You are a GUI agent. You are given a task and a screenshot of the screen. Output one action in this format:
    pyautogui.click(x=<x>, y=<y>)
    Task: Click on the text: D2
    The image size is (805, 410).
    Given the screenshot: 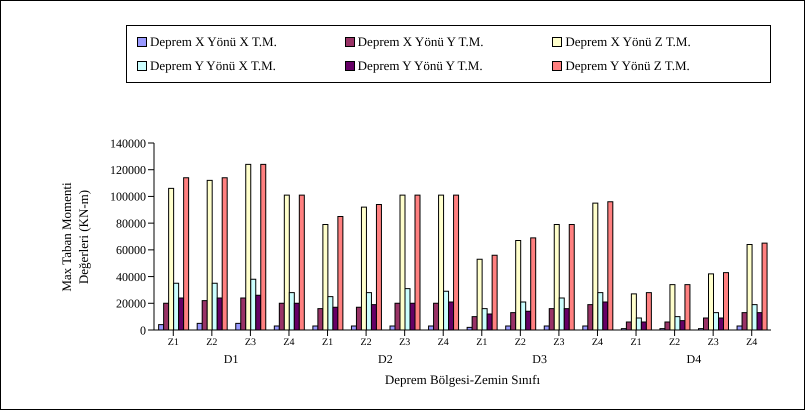 What is the action you would take?
    pyautogui.click(x=385, y=359)
    